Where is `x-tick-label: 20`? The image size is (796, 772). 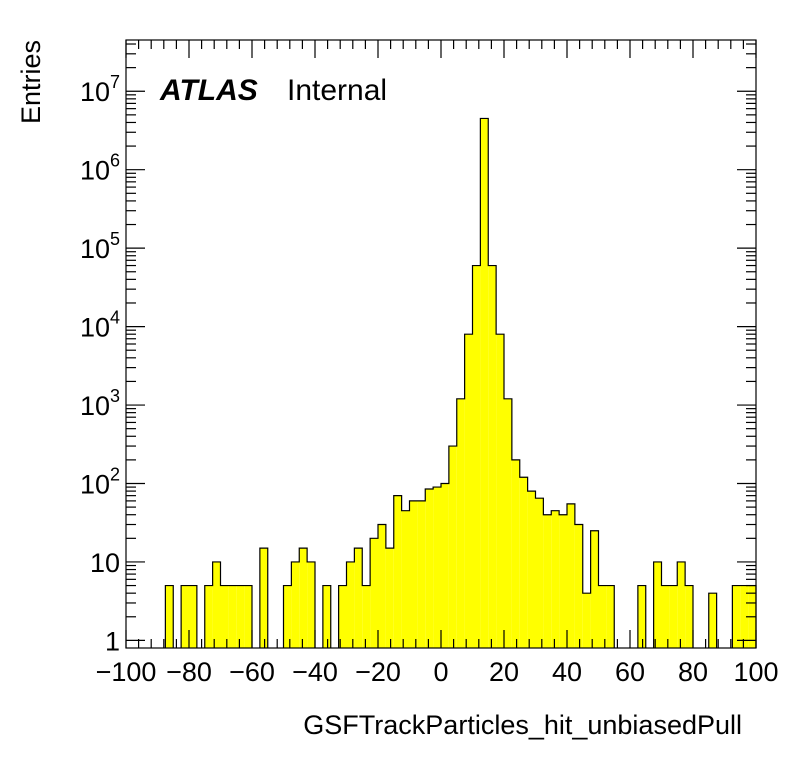 x-tick-label: 20 is located at coordinates (504, 672).